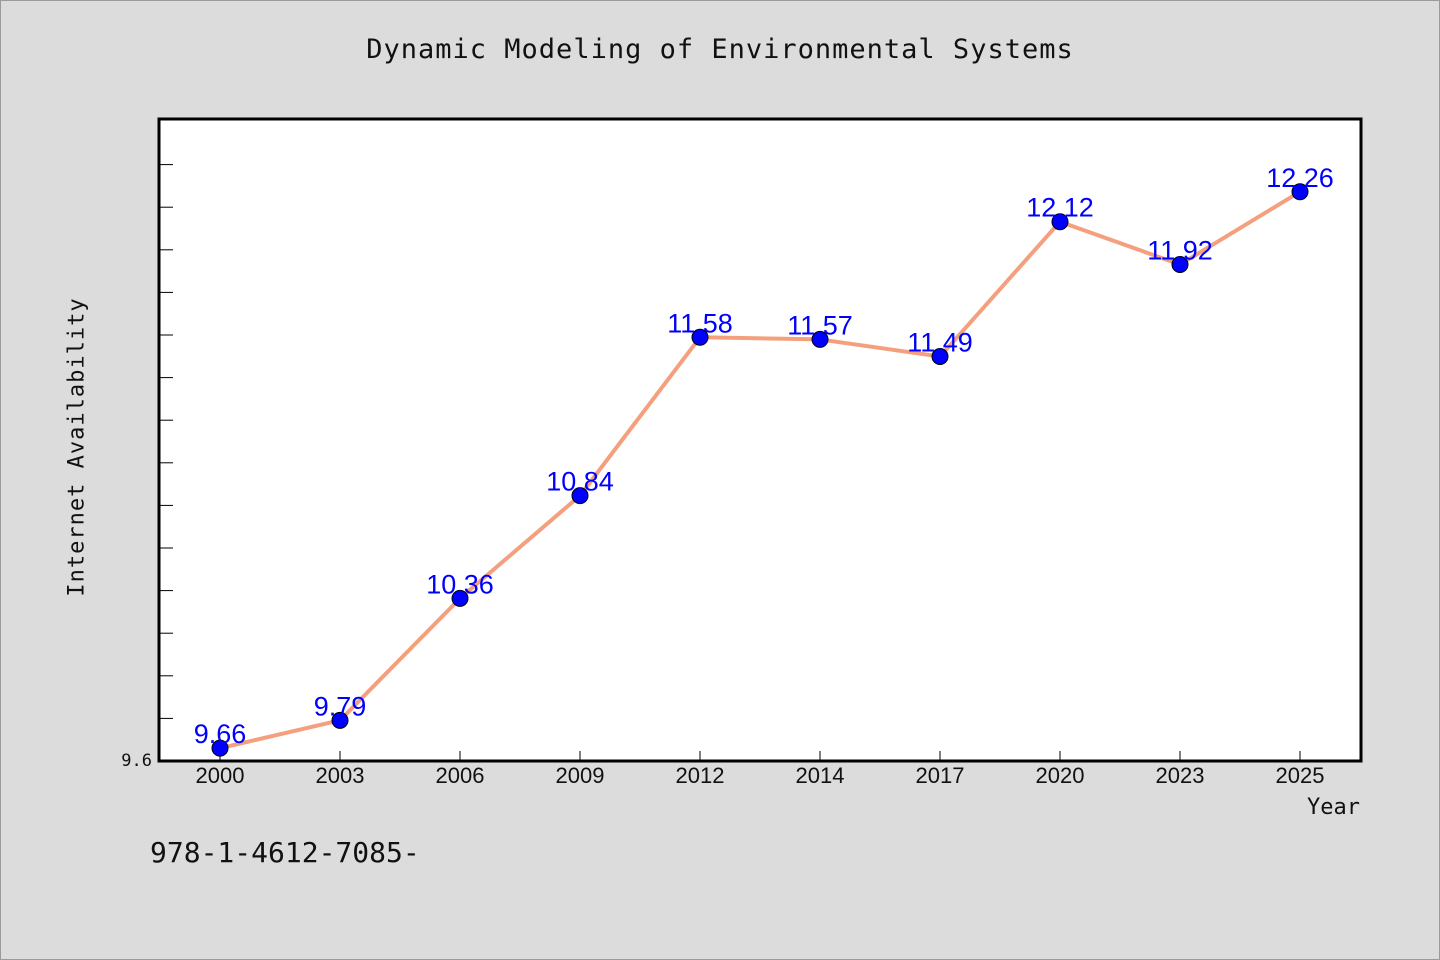 This screenshot has height=960, width=1440. Describe the element at coordinates (340, 706) in the screenshot. I see `data-label: 9.79` at that location.